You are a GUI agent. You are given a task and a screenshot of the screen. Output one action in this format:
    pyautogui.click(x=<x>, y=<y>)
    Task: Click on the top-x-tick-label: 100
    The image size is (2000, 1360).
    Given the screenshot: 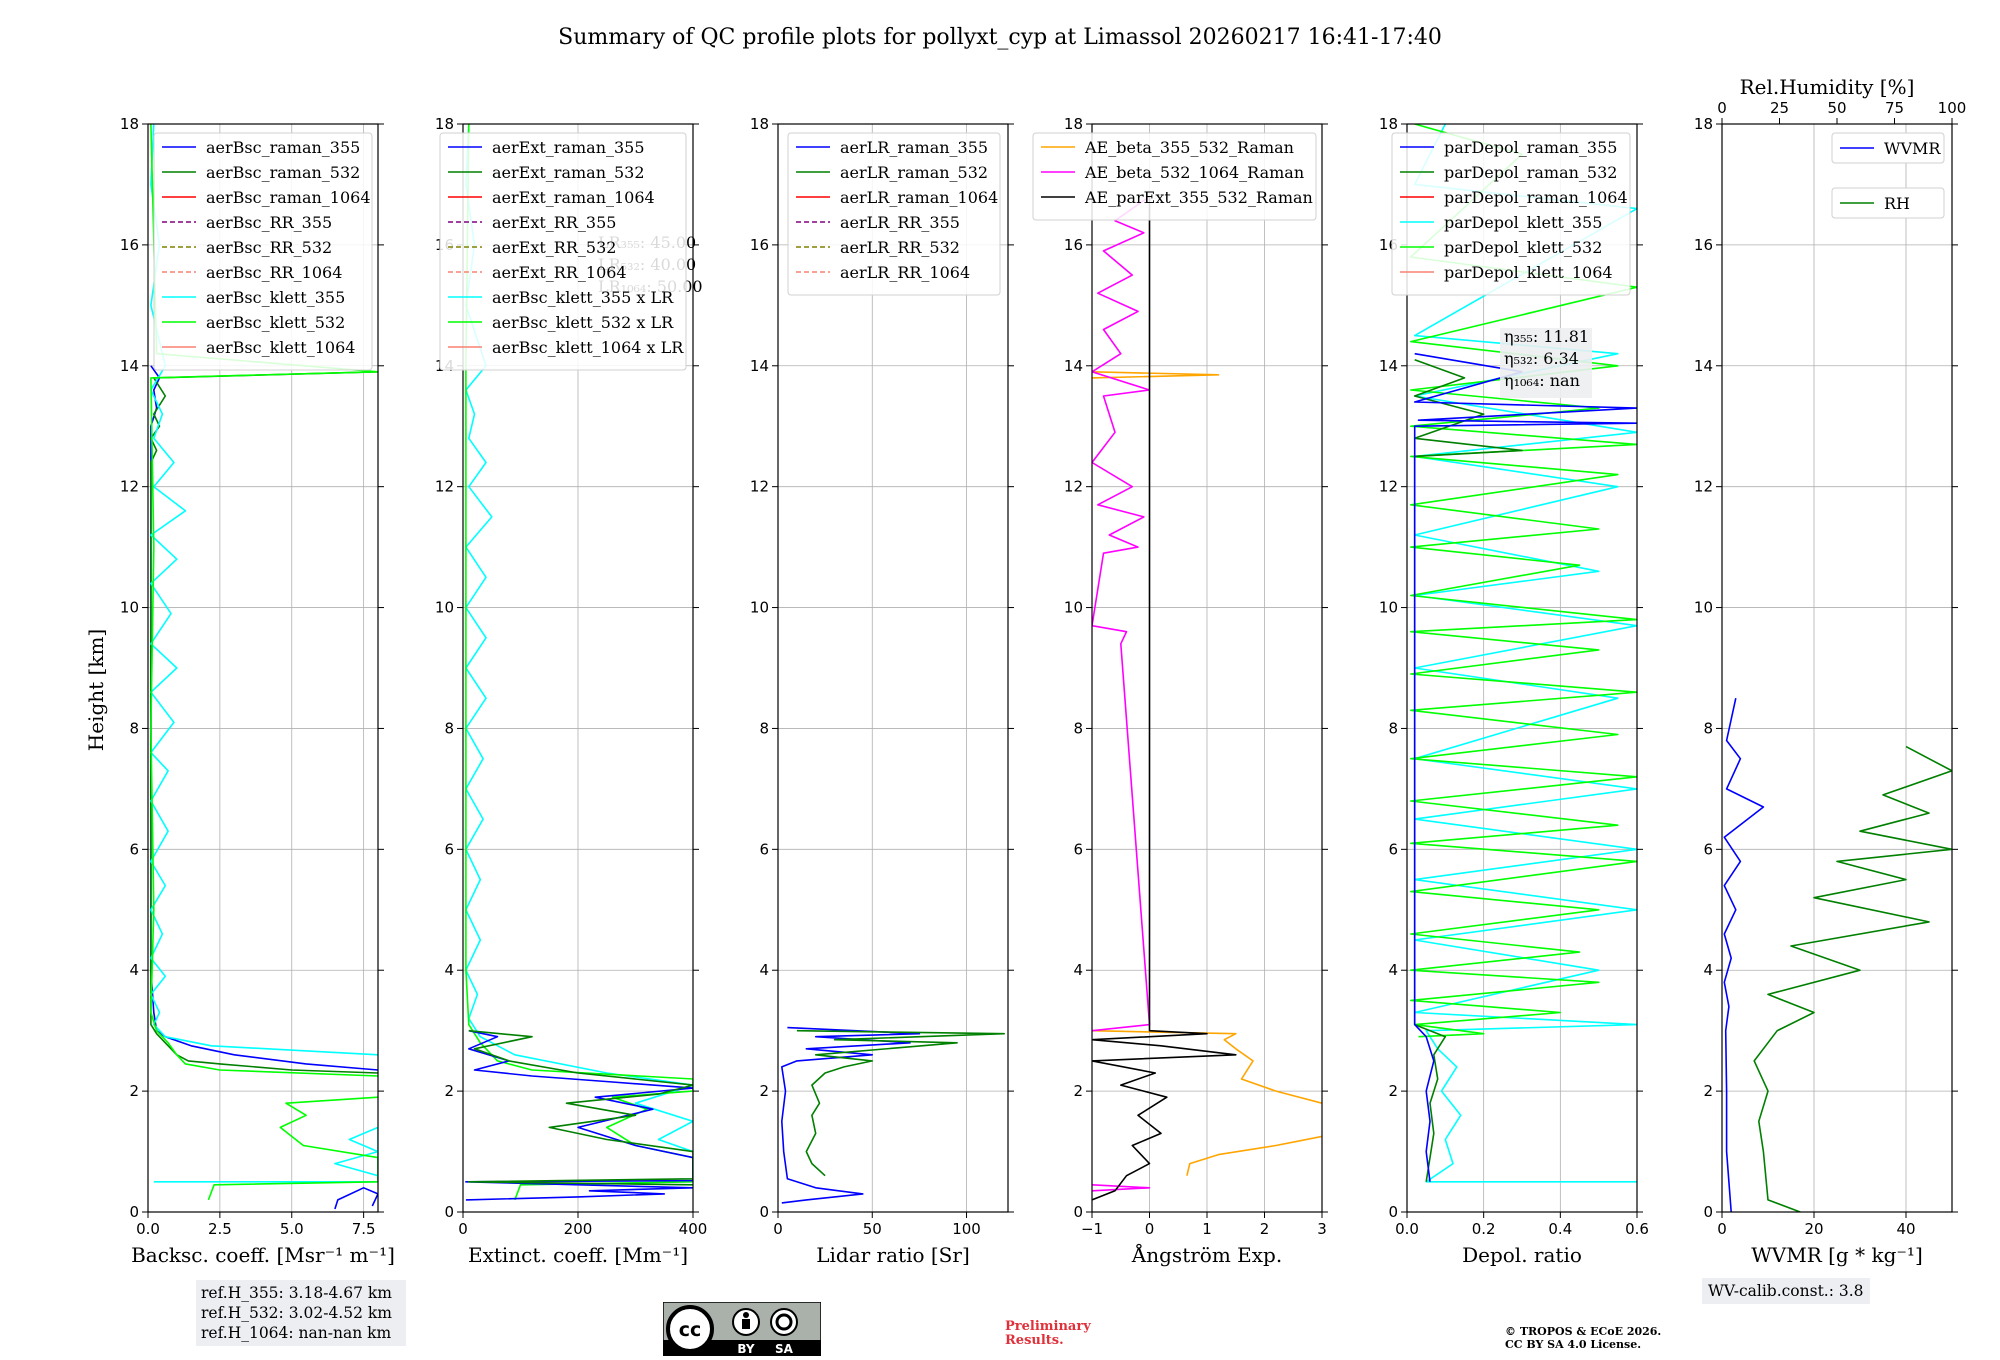 What is the action you would take?
    pyautogui.click(x=1952, y=108)
    